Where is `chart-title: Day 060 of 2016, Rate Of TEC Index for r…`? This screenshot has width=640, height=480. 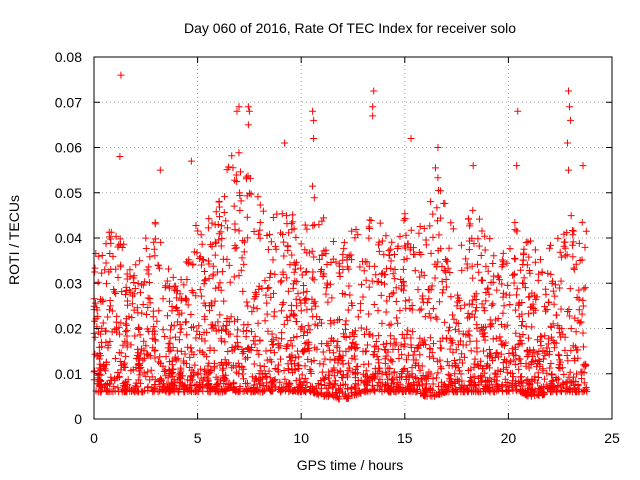
chart-title: Day 060 of 2016, Rate Of TEC Index for r… is located at coordinates (350, 28).